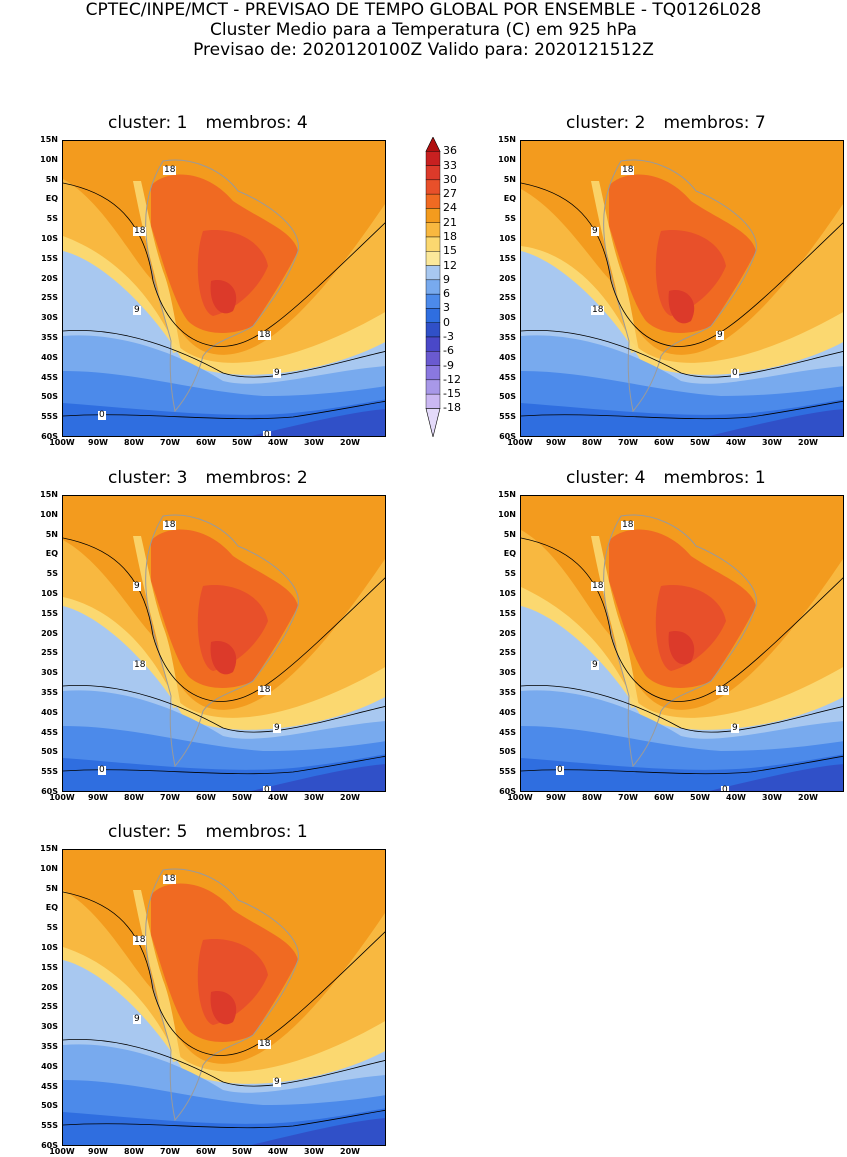 The width and height of the screenshot is (847, 1157). I want to click on colorbar-tick-label: 18, so click(450, 236).